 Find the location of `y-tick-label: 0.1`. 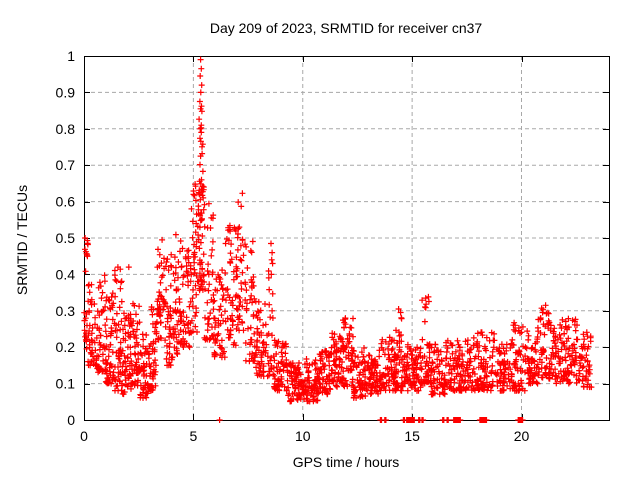

y-tick-label: 0.1 is located at coordinates (66, 384).